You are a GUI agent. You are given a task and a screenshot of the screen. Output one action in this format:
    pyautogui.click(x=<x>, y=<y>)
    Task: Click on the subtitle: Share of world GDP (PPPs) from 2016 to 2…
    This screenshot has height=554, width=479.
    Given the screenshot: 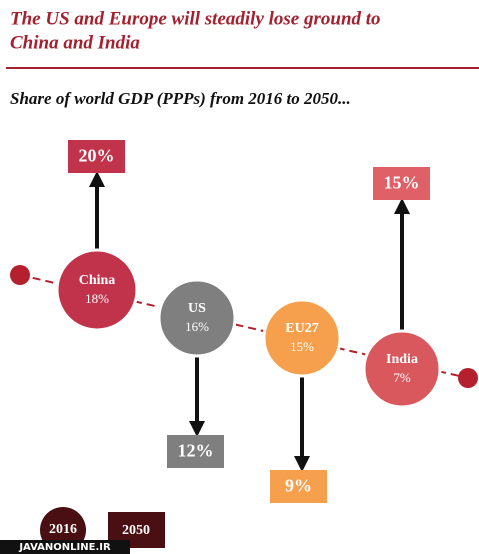 What is the action you would take?
    pyautogui.click(x=180, y=98)
    